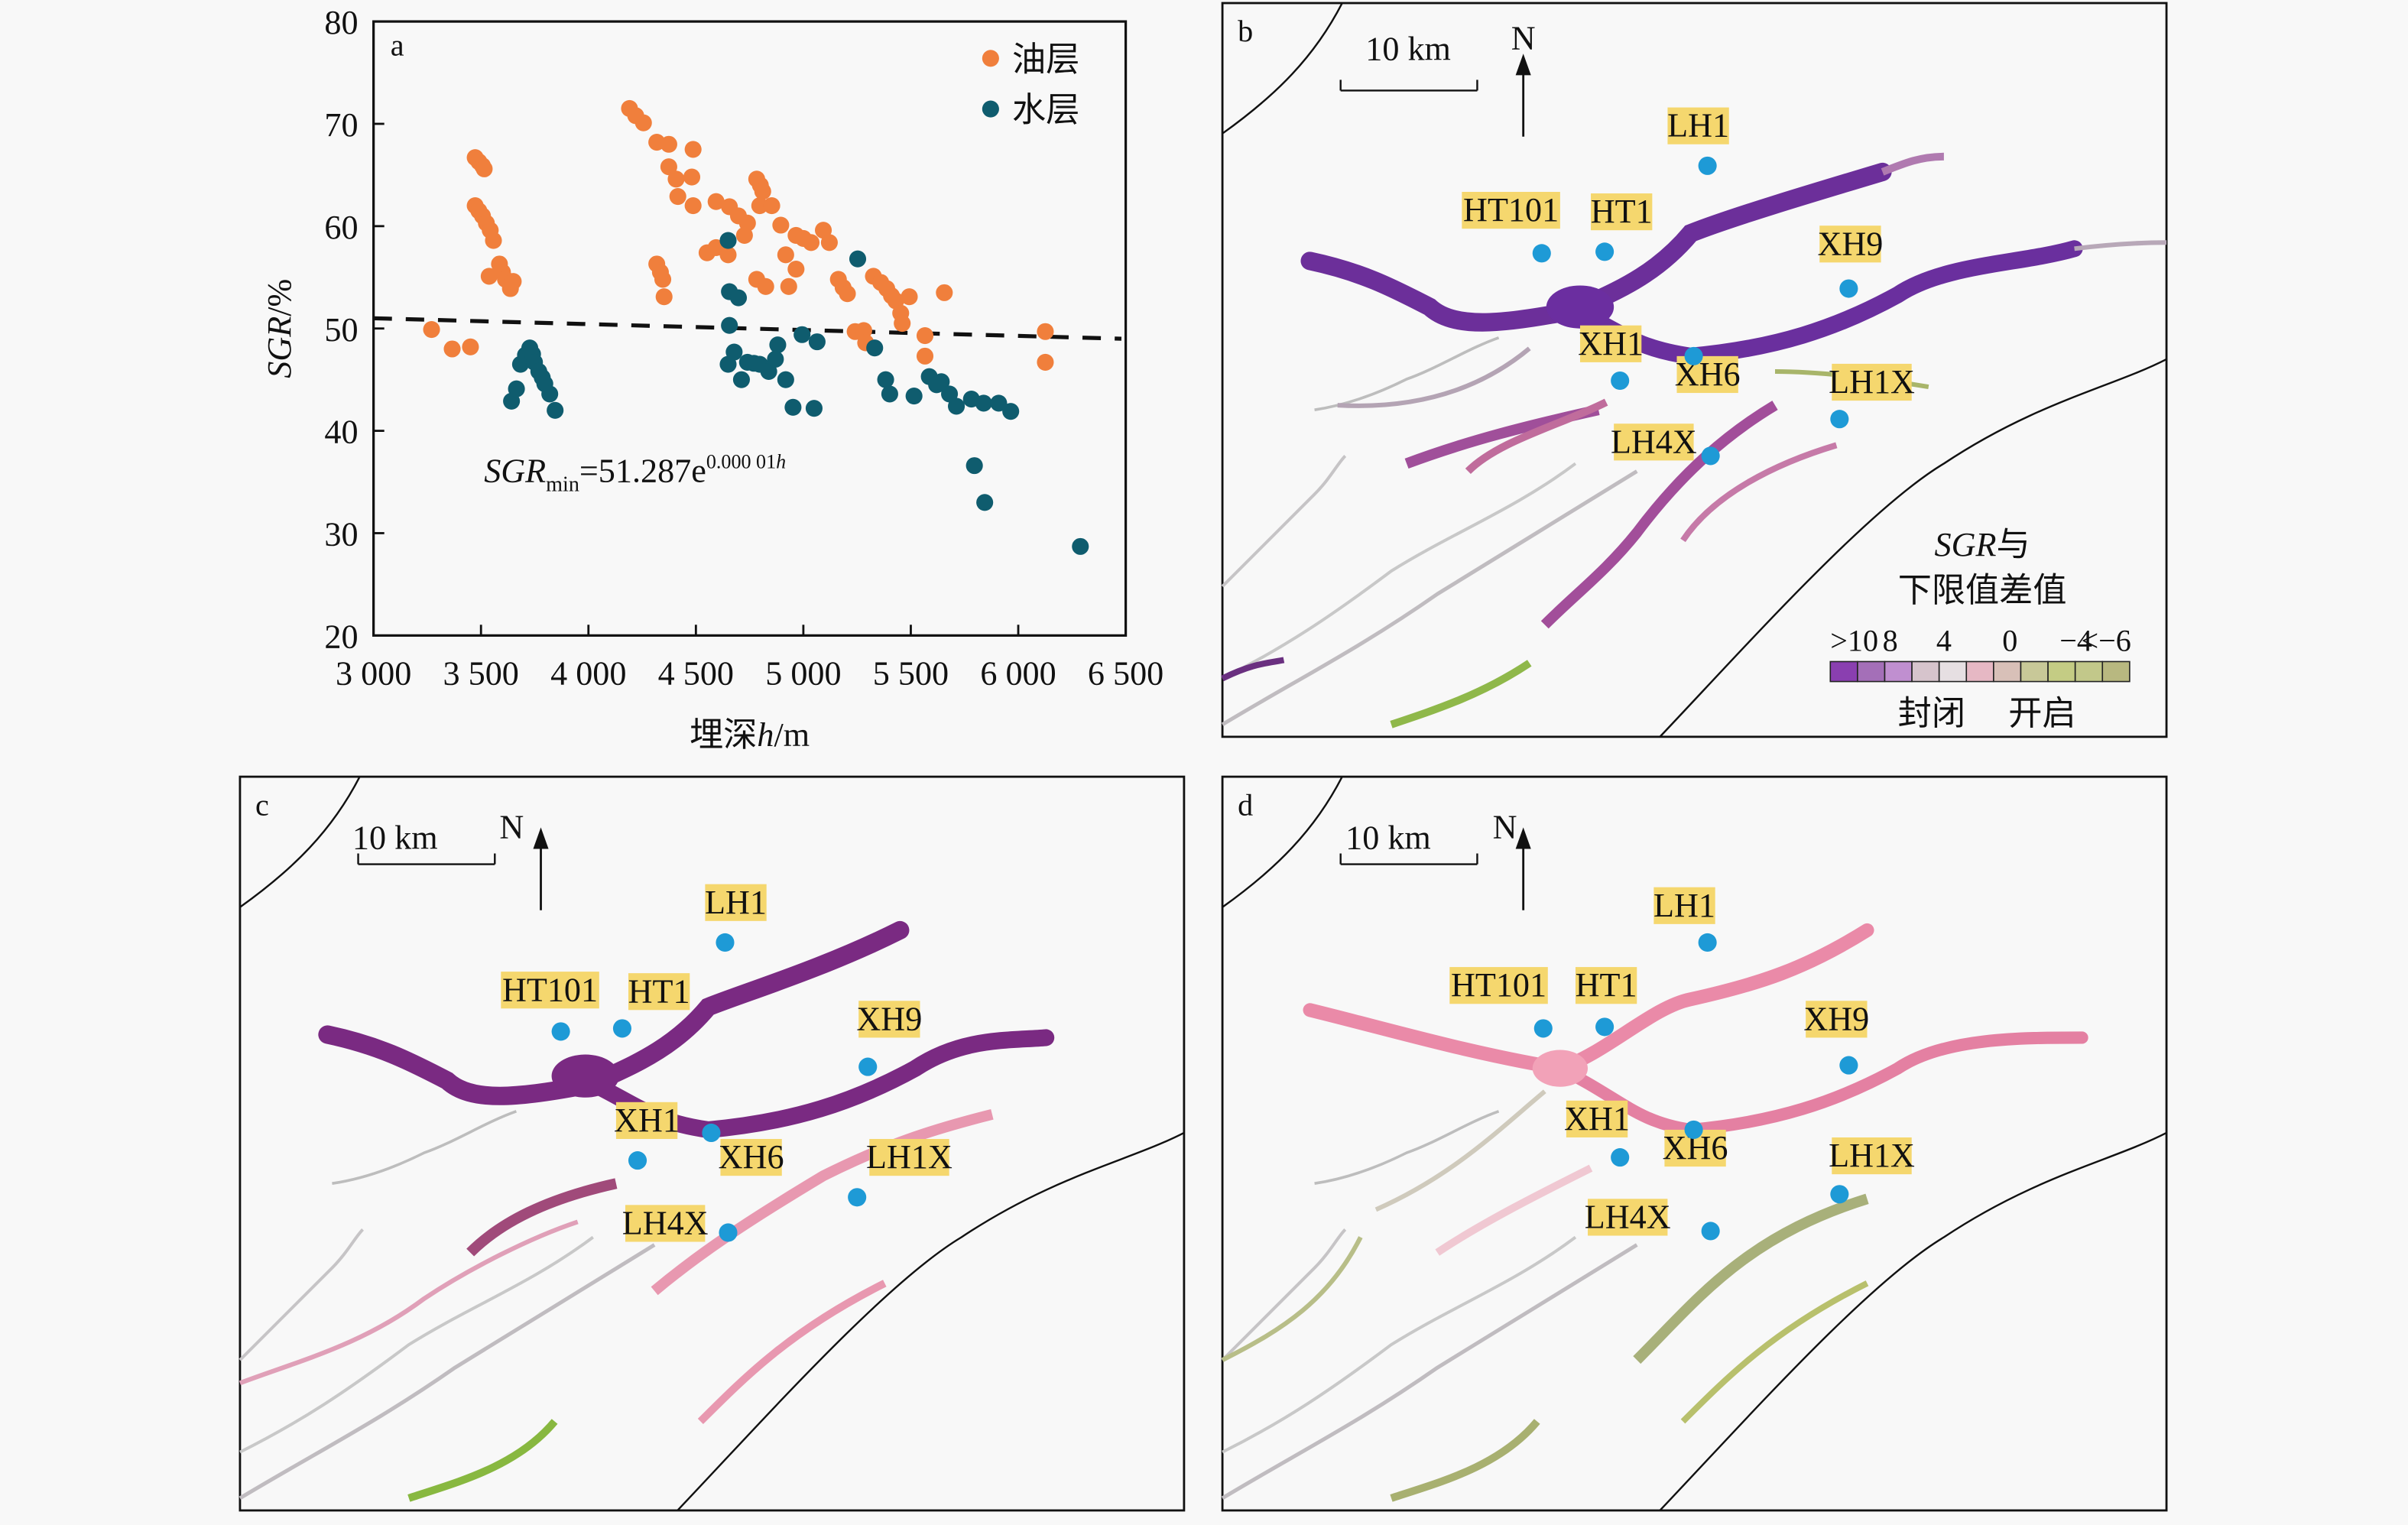  I want to click on scatter-points, so click(756, 327).